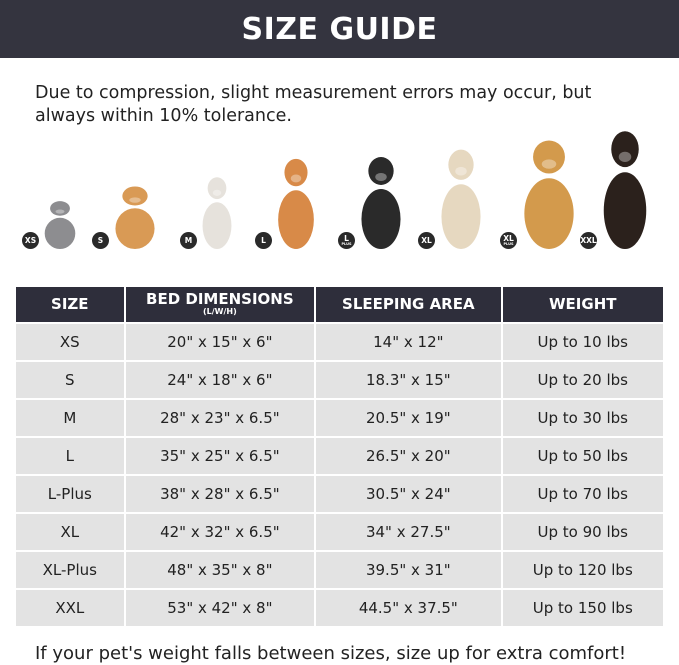 Image resolution: width=679 pixels, height=665 pixels. I want to click on badge-label: XS, so click(30, 240).